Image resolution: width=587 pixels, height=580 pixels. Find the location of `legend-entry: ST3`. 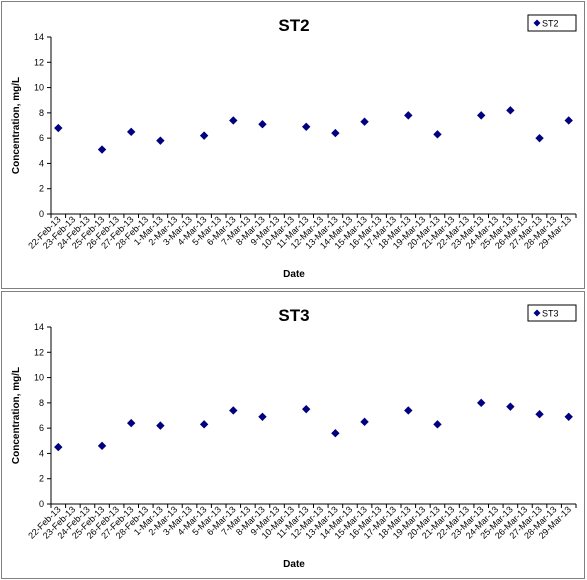

legend-entry: ST3 is located at coordinates (550, 314).